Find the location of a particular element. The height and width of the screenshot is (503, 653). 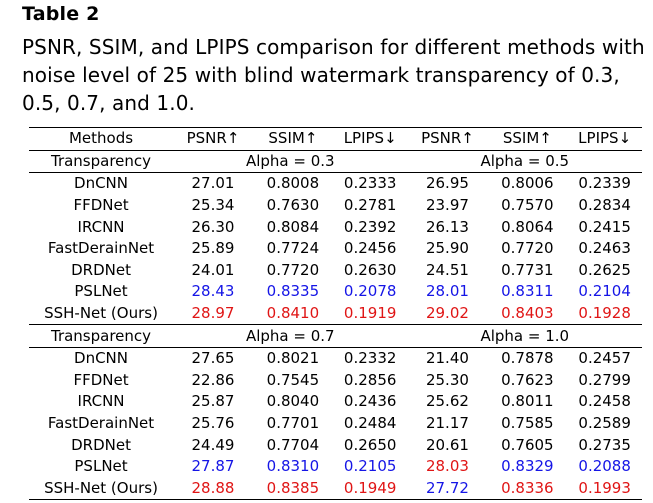

metric-value: 28.01 is located at coordinates (447, 291).